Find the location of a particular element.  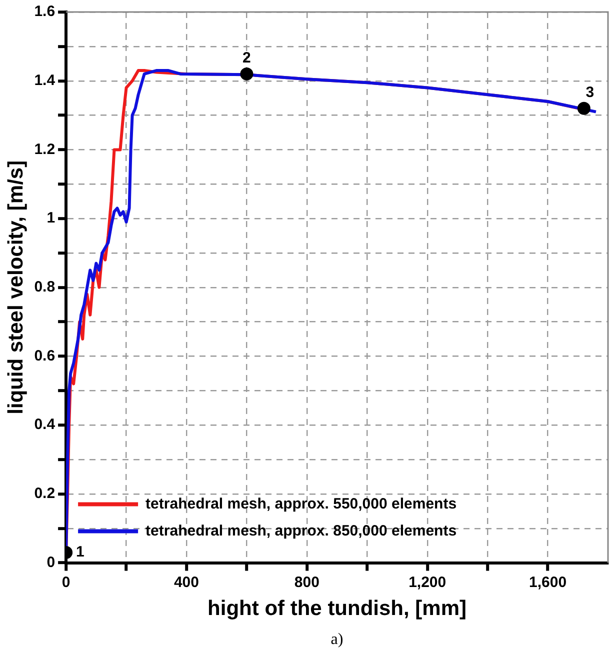

x-tick-label: 1,600 is located at coordinates (548, 582).